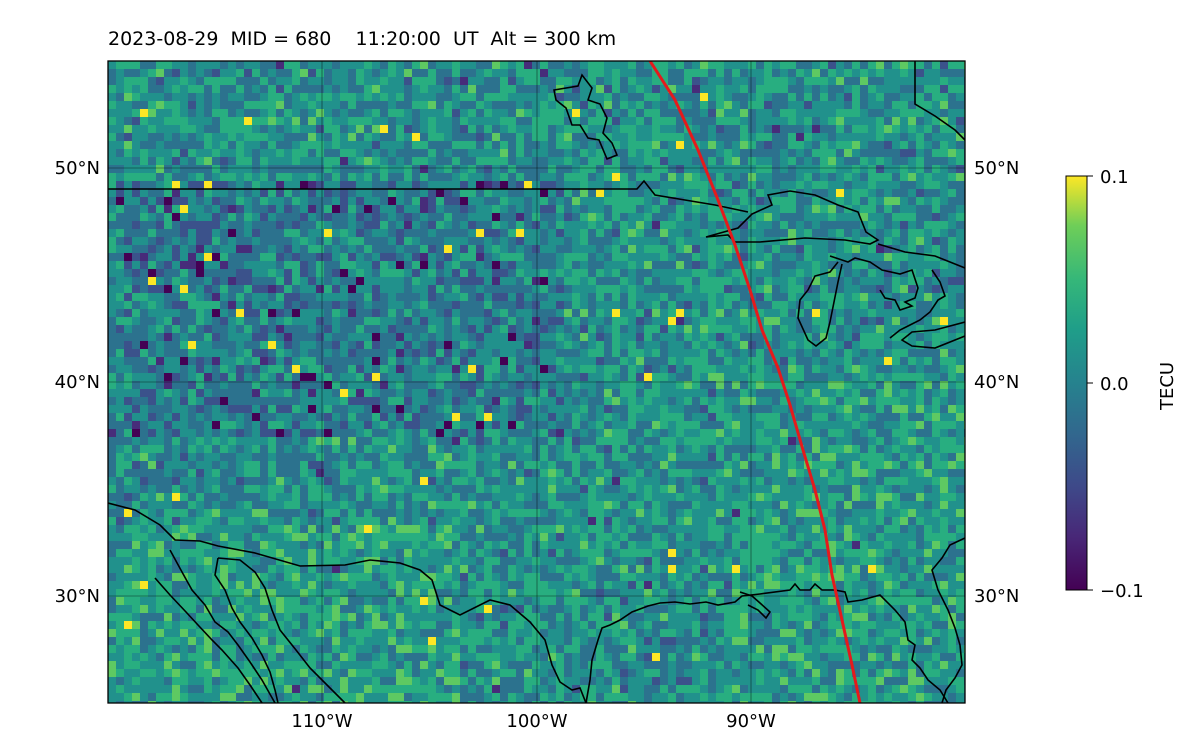 This screenshot has height=750, width=1200. Describe the element at coordinates (1114, 384) in the screenshot. I see `colorbar-tick-zero: 0.0` at that location.